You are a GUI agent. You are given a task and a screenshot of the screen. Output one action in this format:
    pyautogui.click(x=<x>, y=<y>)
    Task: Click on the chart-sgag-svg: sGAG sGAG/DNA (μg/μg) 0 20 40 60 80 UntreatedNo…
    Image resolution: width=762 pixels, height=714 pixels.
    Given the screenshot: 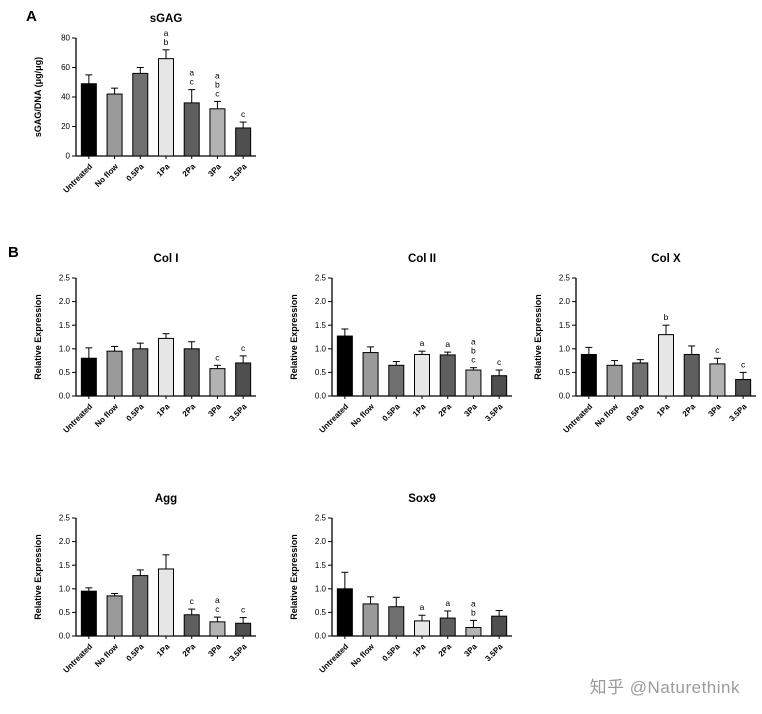 What is the action you would take?
    pyautogui.click(x=144, y=104)
    